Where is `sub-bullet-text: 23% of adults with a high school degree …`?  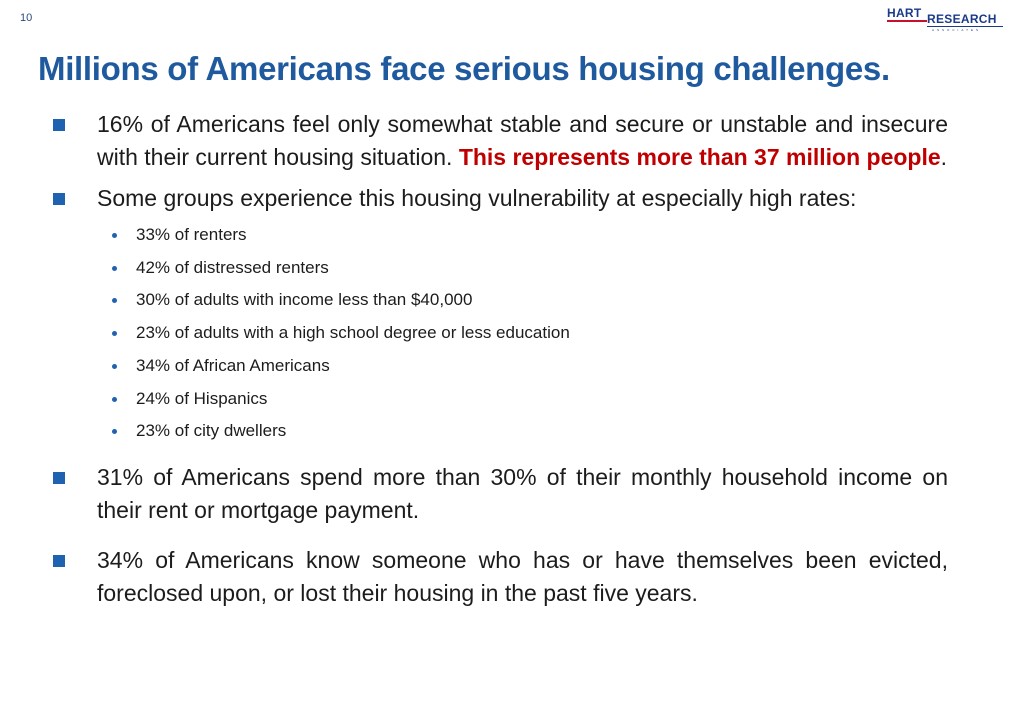
sub-bullet-text: 23% of adults with a high school degree … is located at coordinates (353, 333).